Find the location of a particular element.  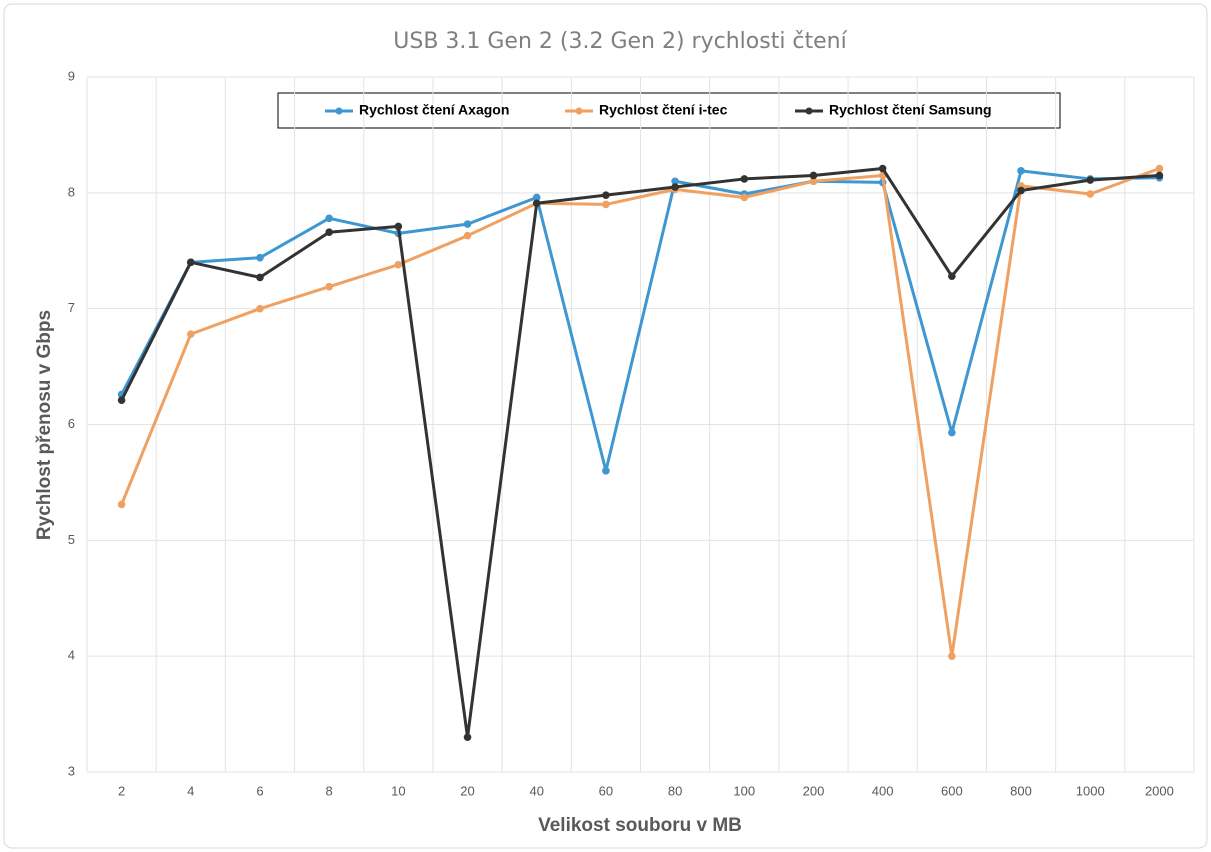

x-tick-label: 8 is located at coordinates (329, 790).